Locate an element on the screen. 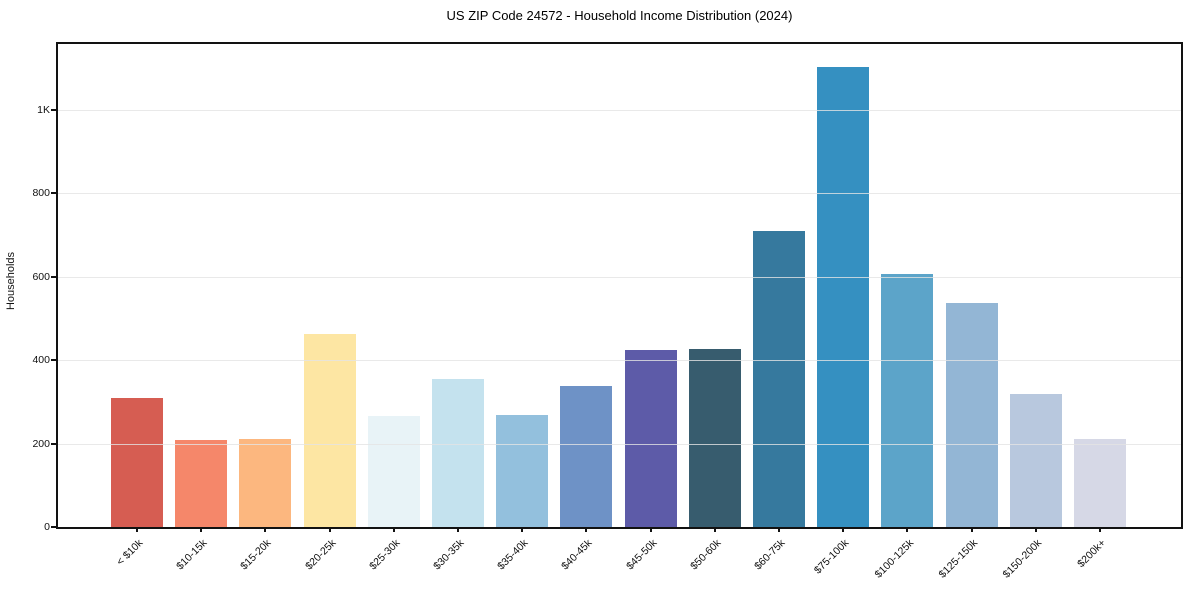 This screenshot has height=590, width=1189. bar-$10-15k is located at coordinates (201, 483).